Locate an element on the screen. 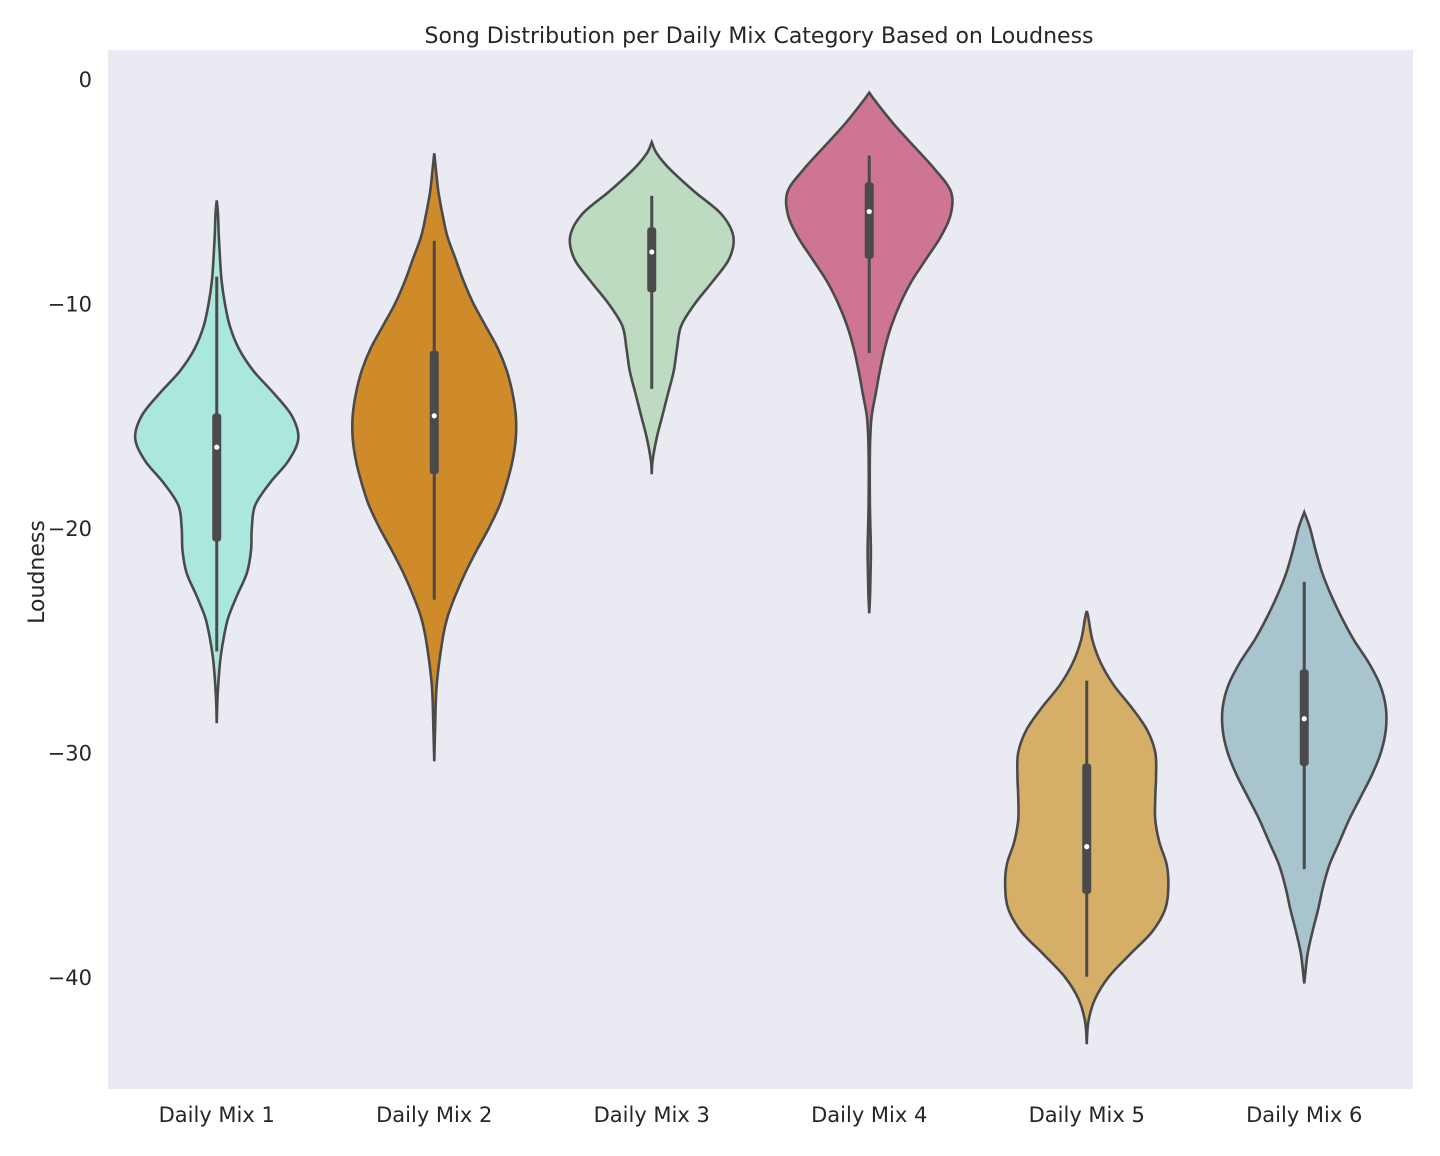  y-tick-label: −30 is located at coordinates (70, 753).